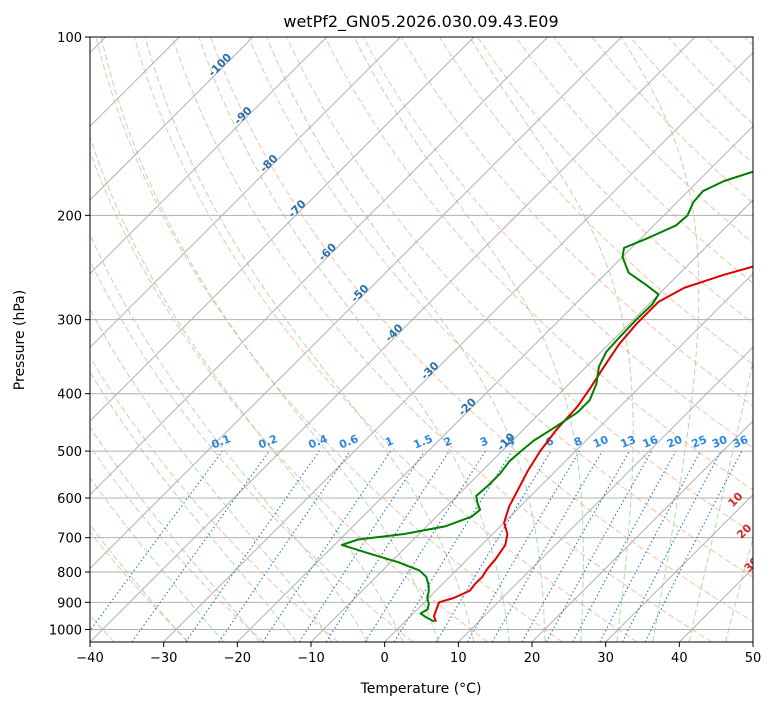 The image size is (775, 708). Describe the element at coordinates (69, 216) in the screenshot. I see `y-tick-label: 200` at that location.